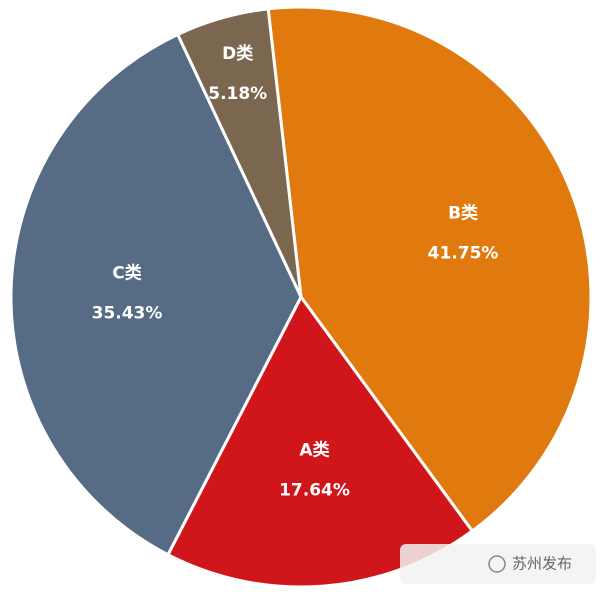 This screenshot has height=594, width=600. What do you see at coordinates (239, 152) in the screenshot?
I see `pie-slice` at bounding box center [239, 152].